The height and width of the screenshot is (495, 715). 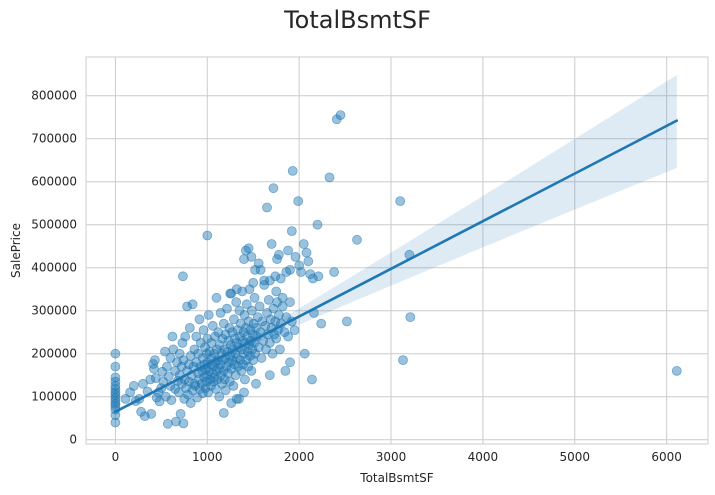 What do you see at coordinates (54, 139) in the screenshot?
I see `y-tick-label: 700000` at bounding box center [54, 139].